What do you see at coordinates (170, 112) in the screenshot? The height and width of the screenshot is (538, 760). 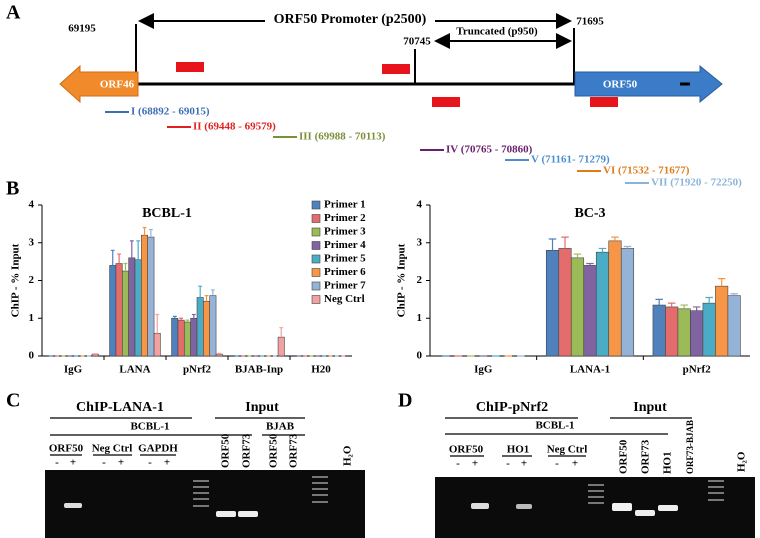 I see `primer-label: I (68892 - 69015)` at bounding box center [170, 112].